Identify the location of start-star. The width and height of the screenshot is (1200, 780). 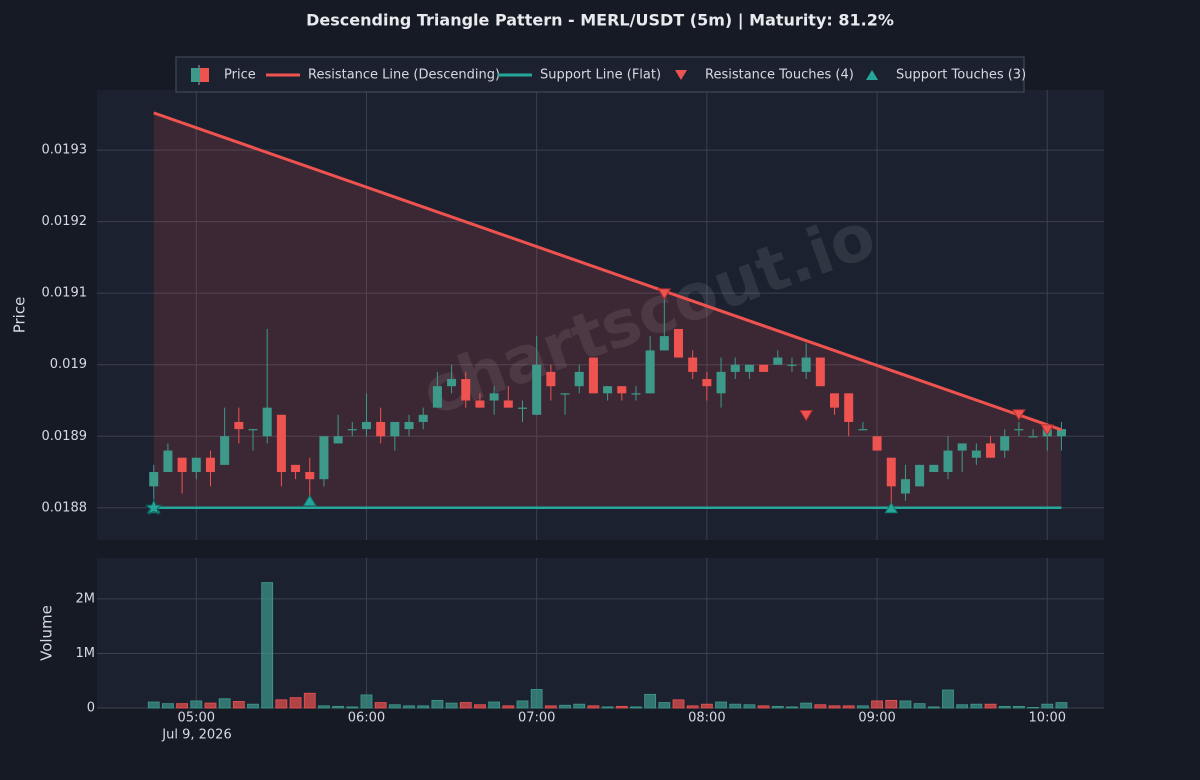
(153, 507).